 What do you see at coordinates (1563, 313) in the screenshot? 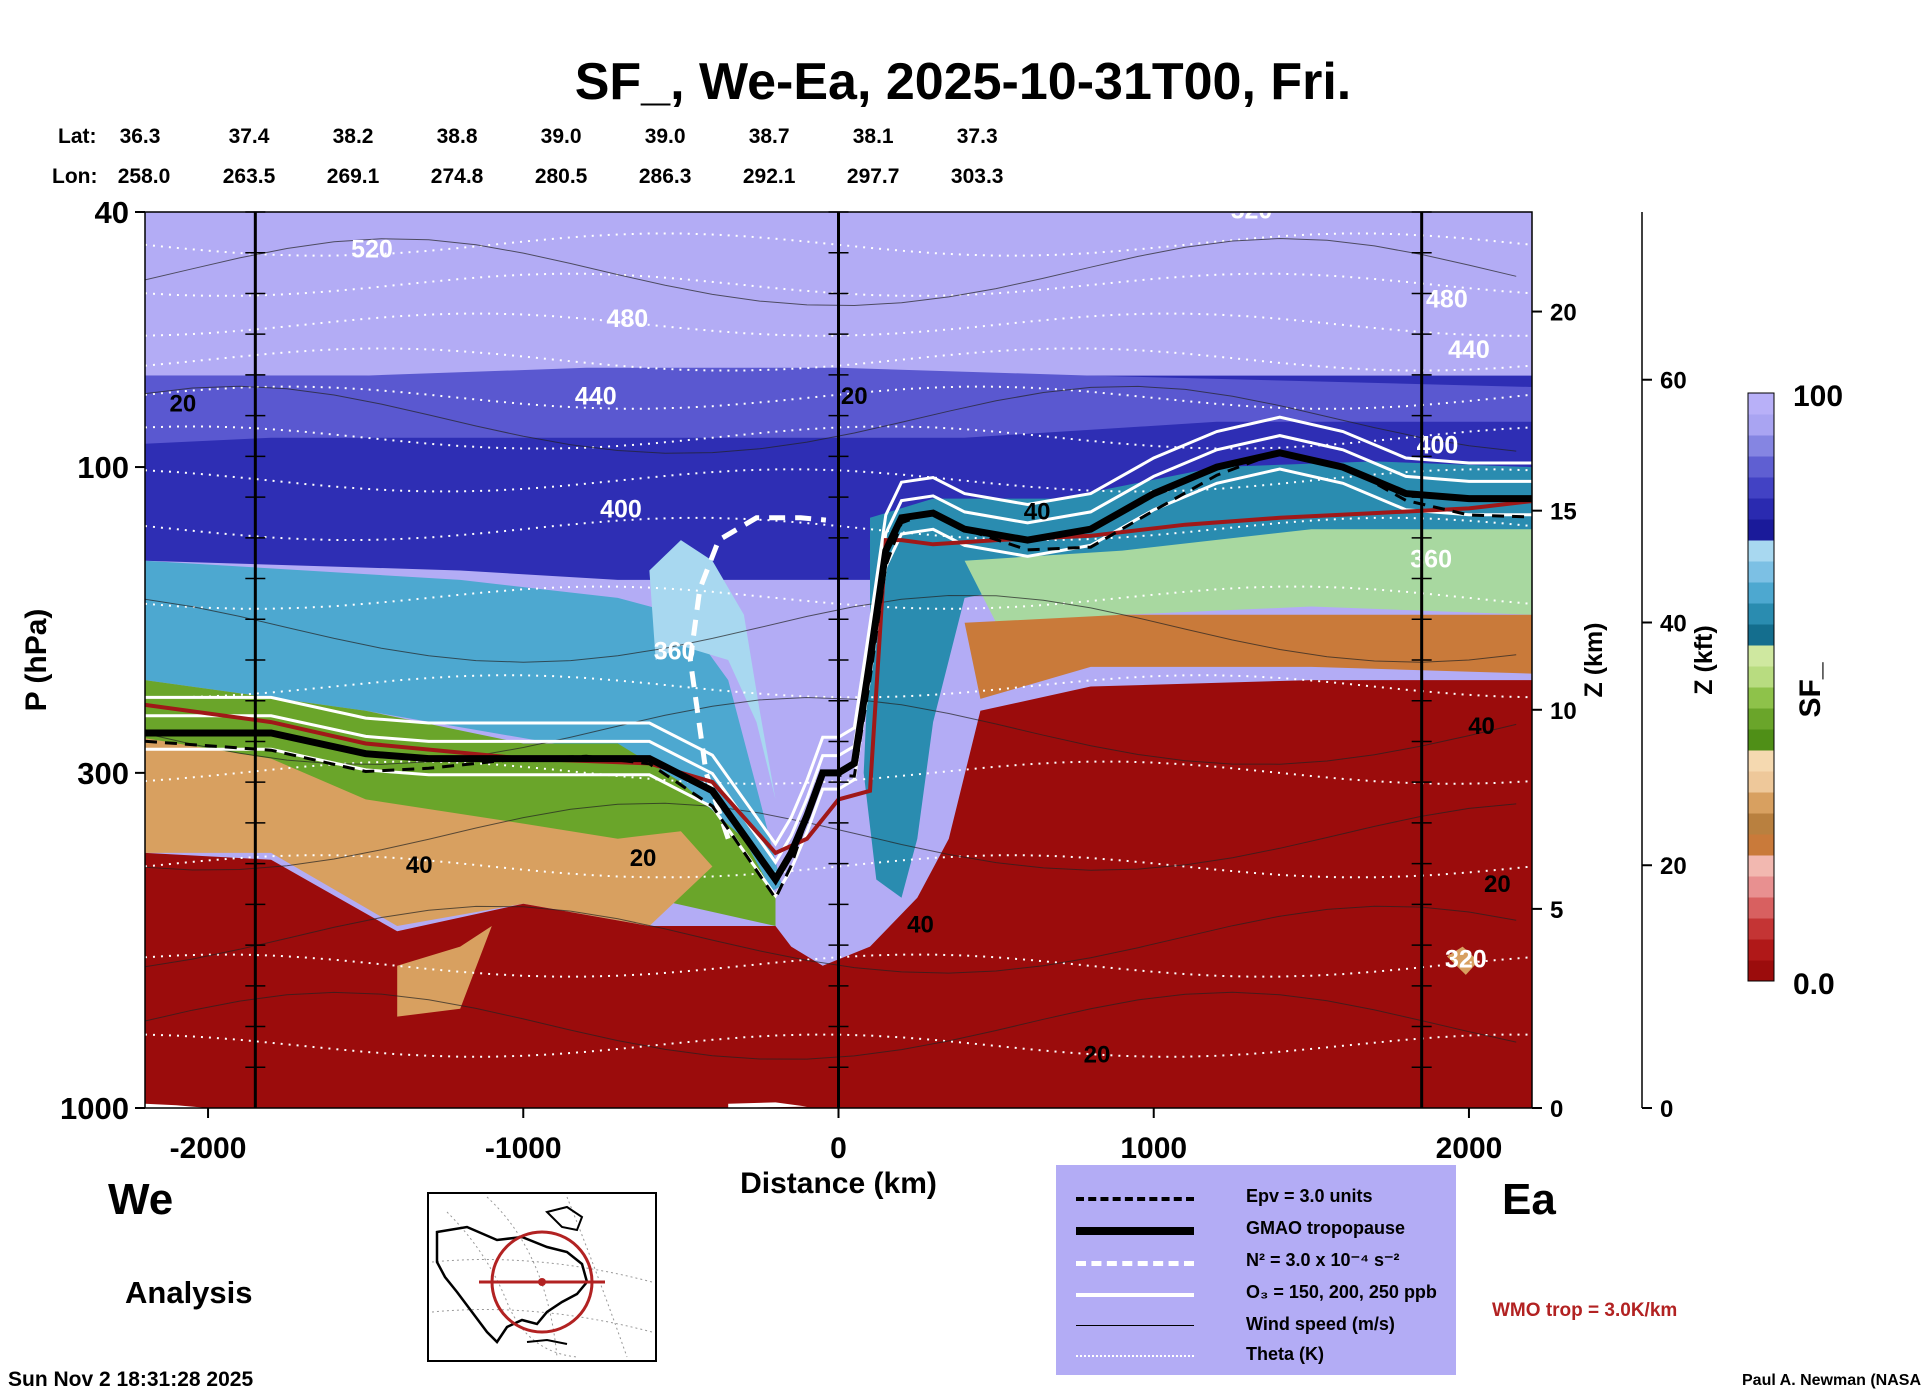
I see `zkm-tick-label: 20` at bounding box center [1563, 313].